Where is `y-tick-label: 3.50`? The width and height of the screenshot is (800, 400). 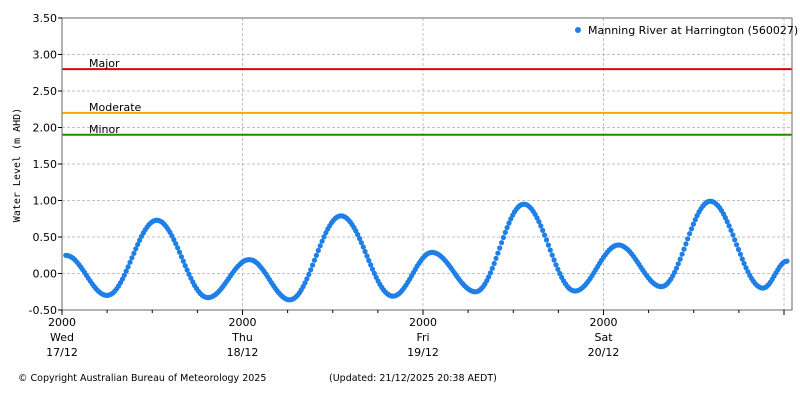 y-tick-label: 3.50 is located at coordinates (45, 18).